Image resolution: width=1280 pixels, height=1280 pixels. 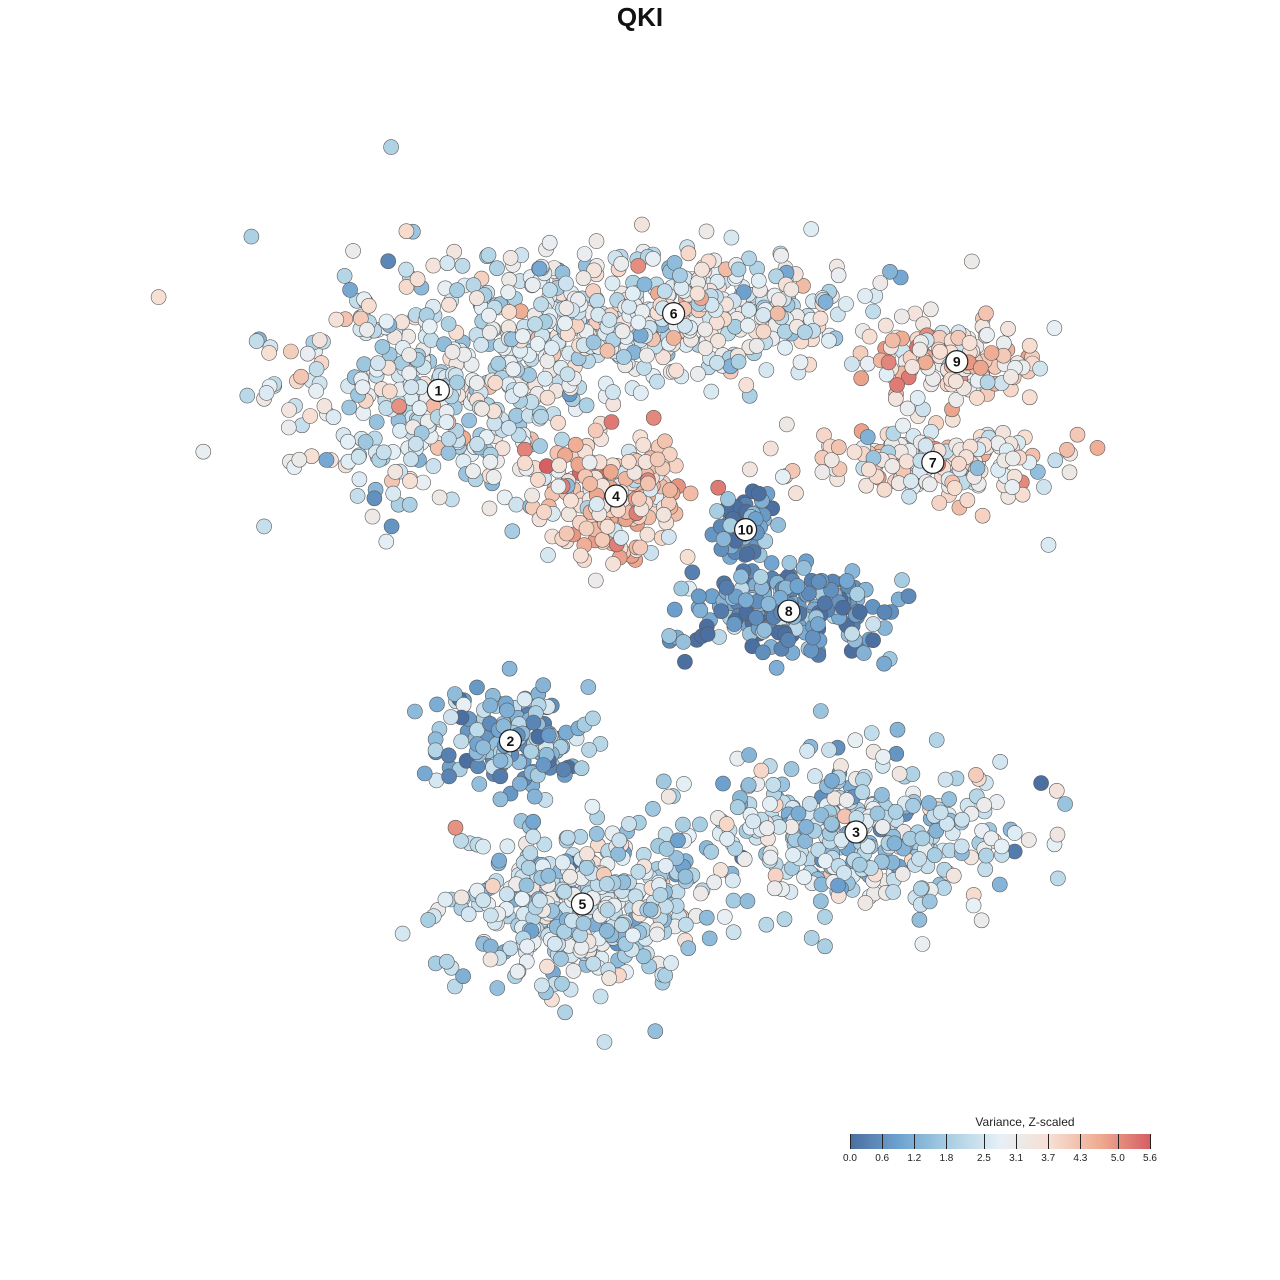 I want to click on cluster-label-3: 3, so click(x=856, y=832).